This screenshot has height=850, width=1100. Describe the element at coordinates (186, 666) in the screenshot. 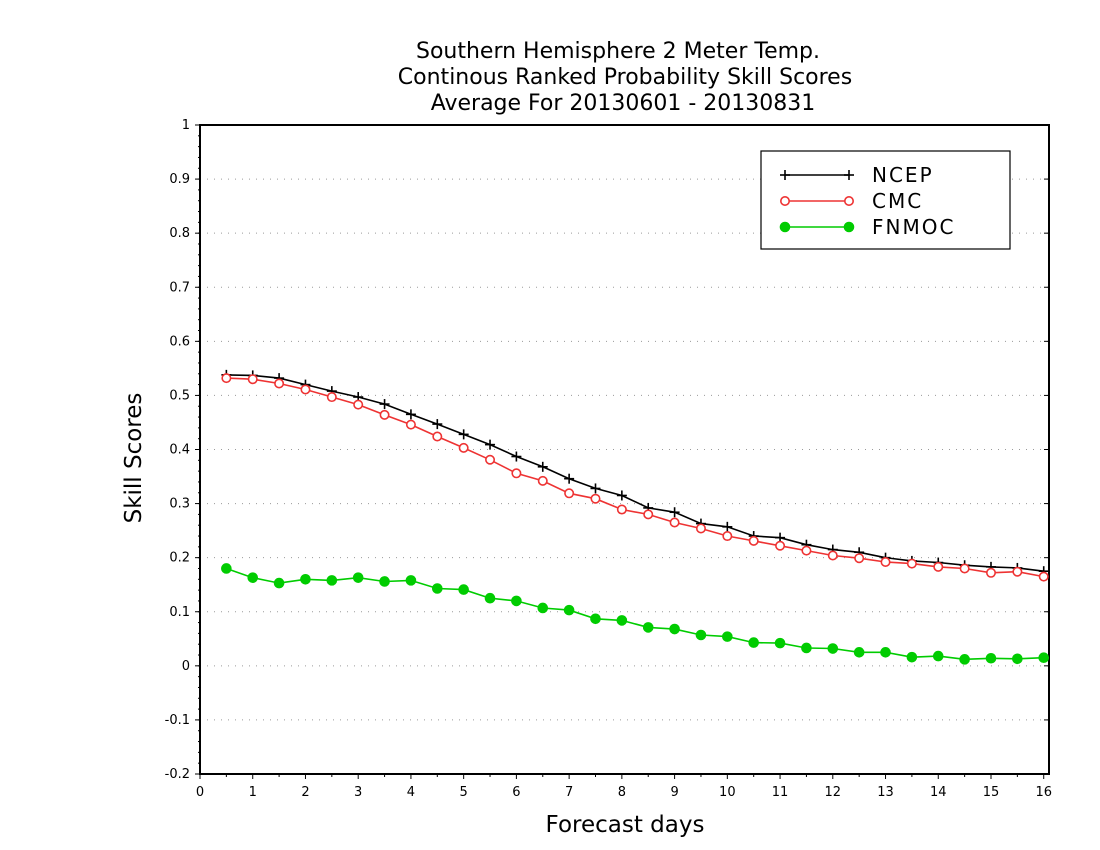

I see `y-tick-label: 0` at that location.